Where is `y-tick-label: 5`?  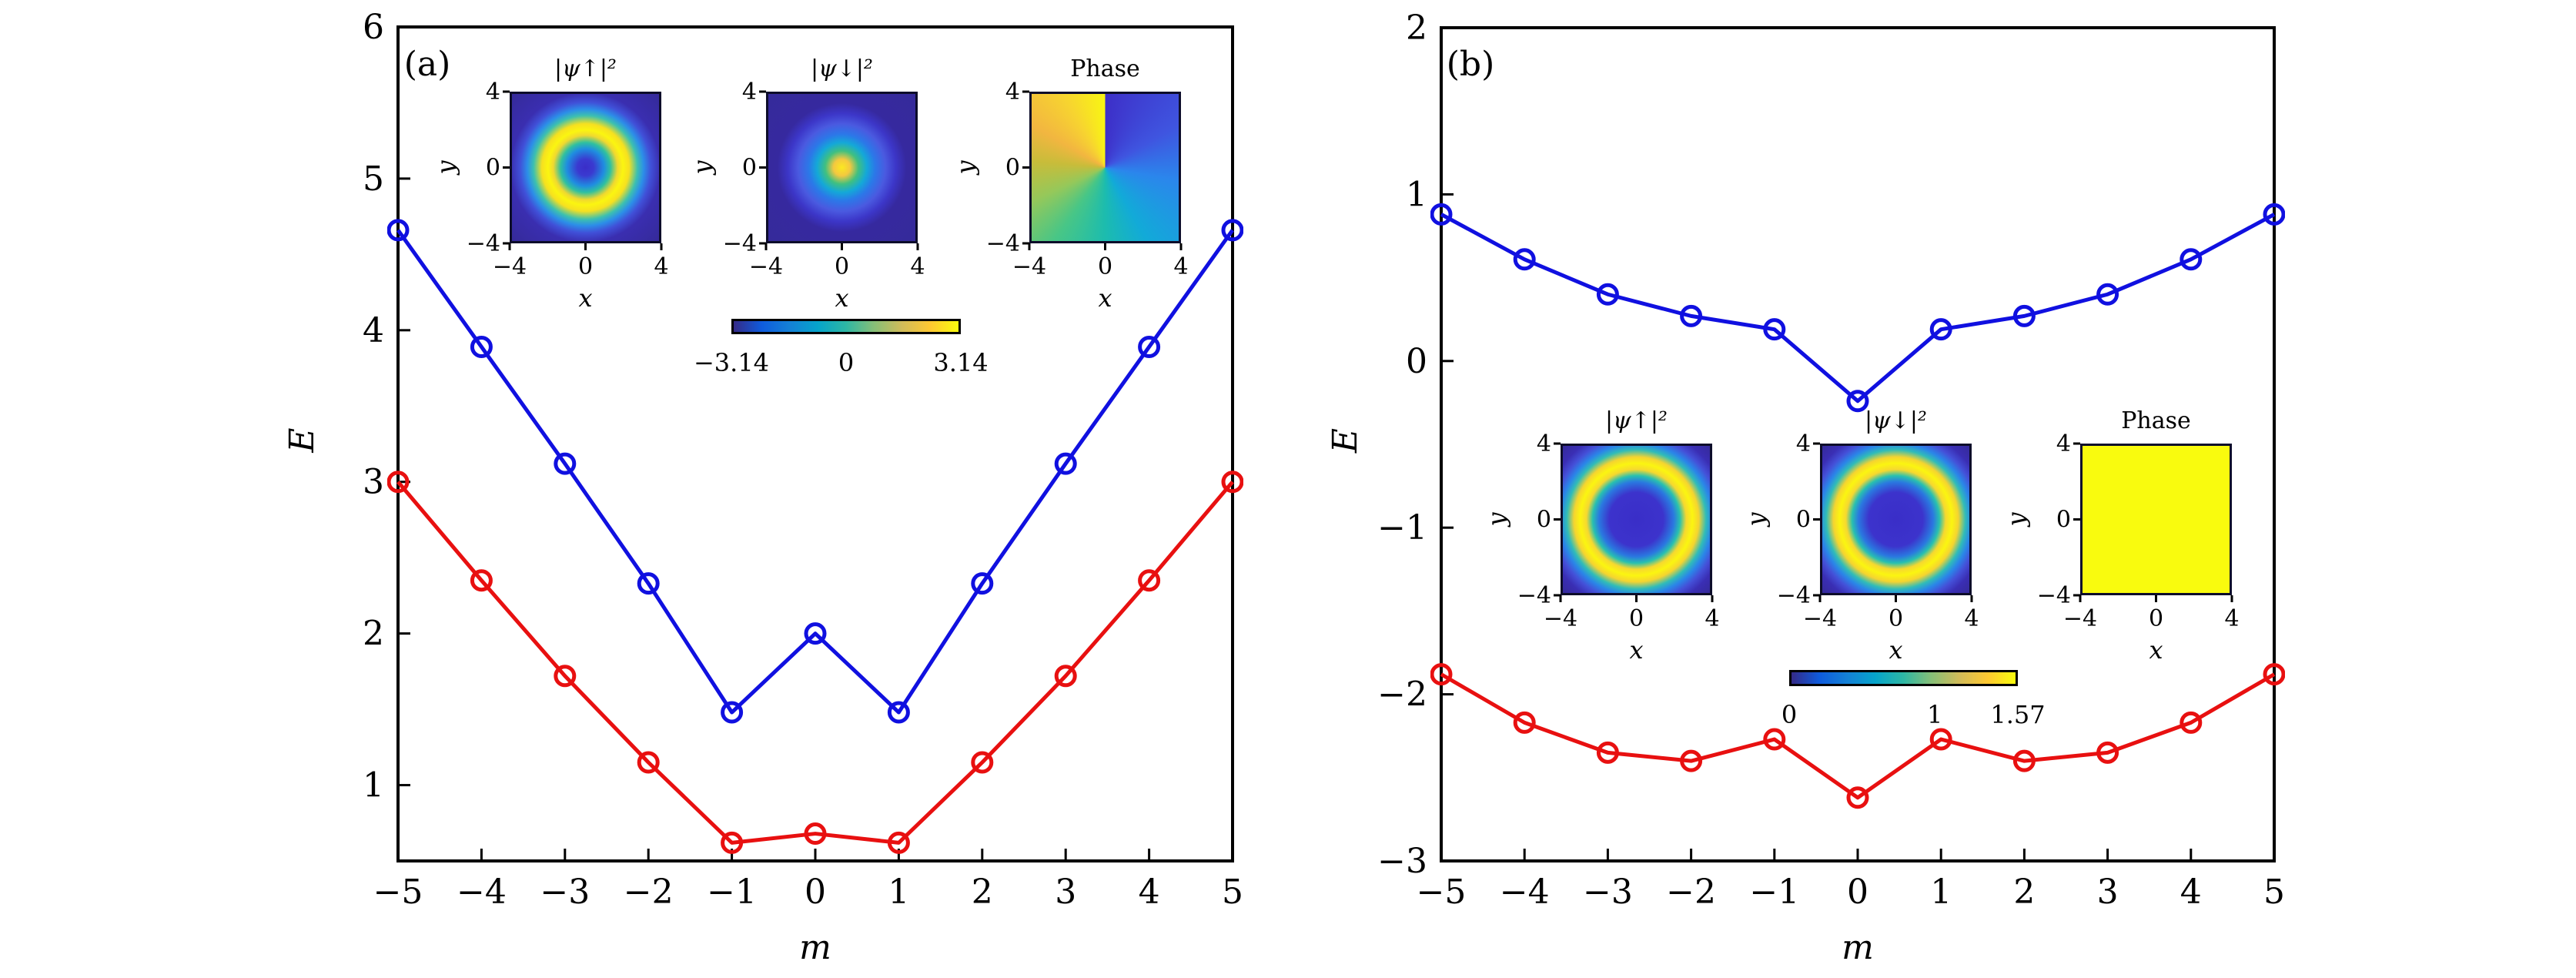 y-tick-label: 5 is located at coordinates (374, 179).